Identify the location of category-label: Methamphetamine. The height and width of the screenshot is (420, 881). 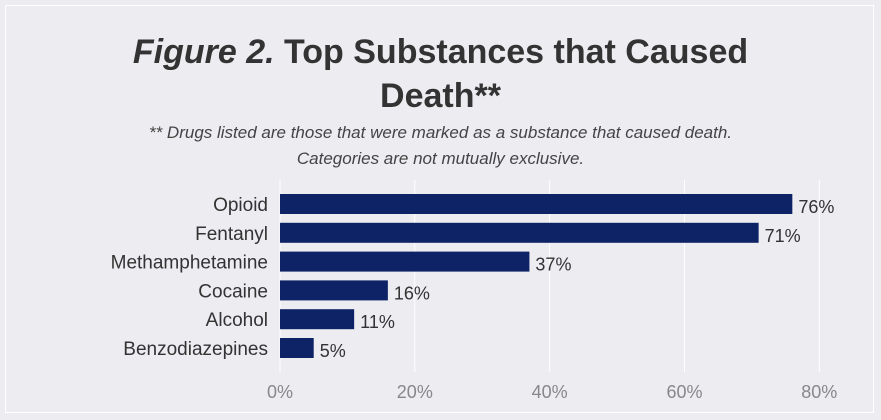
(189, 263).